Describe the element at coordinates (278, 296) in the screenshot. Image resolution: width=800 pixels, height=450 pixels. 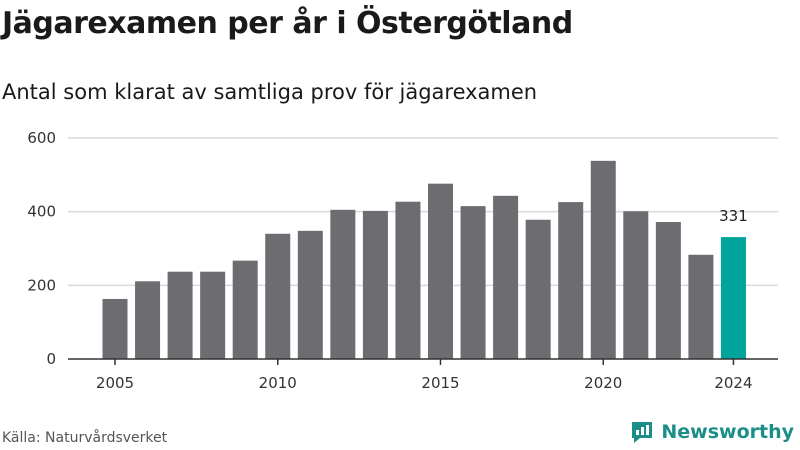
I see `bar-2010` at that location.